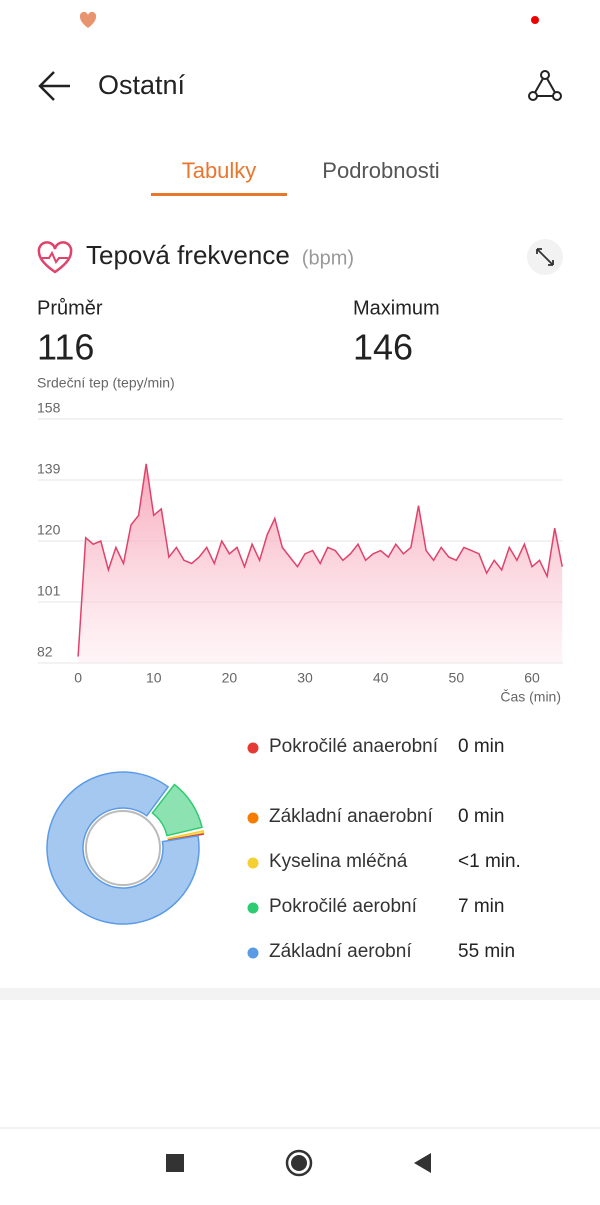  I want to click on y-axis-label: Srdeční tep (tepy/min), so click(106, 383).